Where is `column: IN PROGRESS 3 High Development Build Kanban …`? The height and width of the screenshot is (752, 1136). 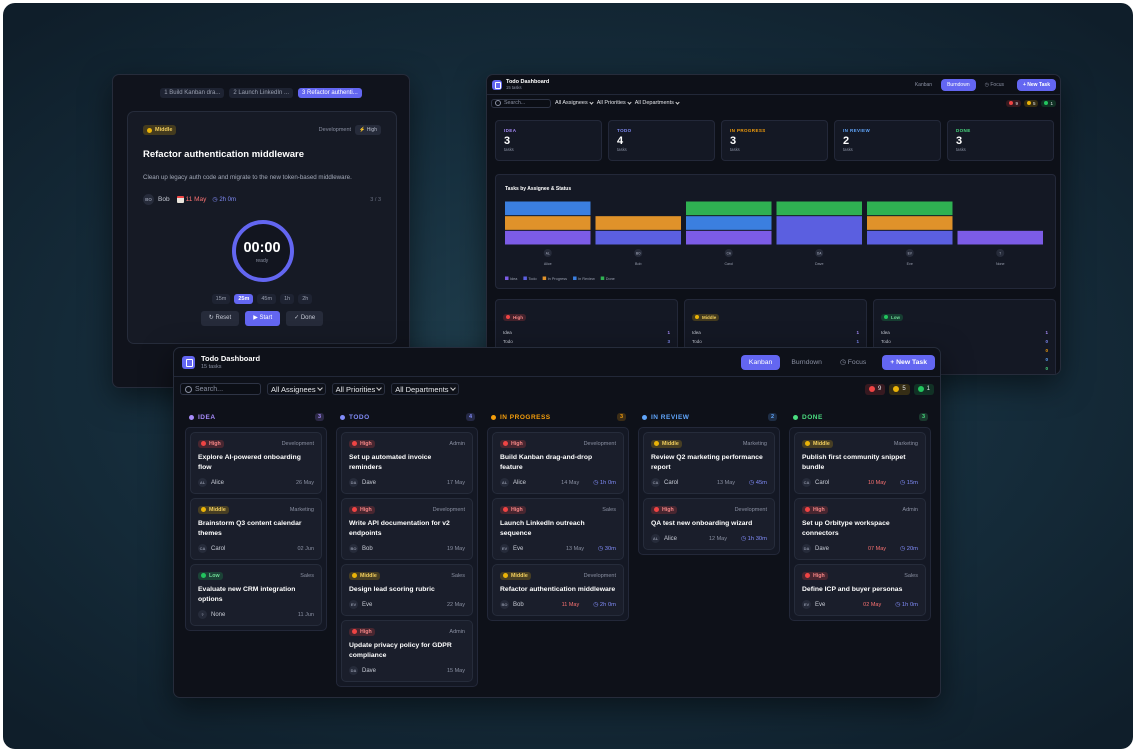 column: IN PROGRESS 3 High Development Build Kanban … is located at coordinates (558, 514).